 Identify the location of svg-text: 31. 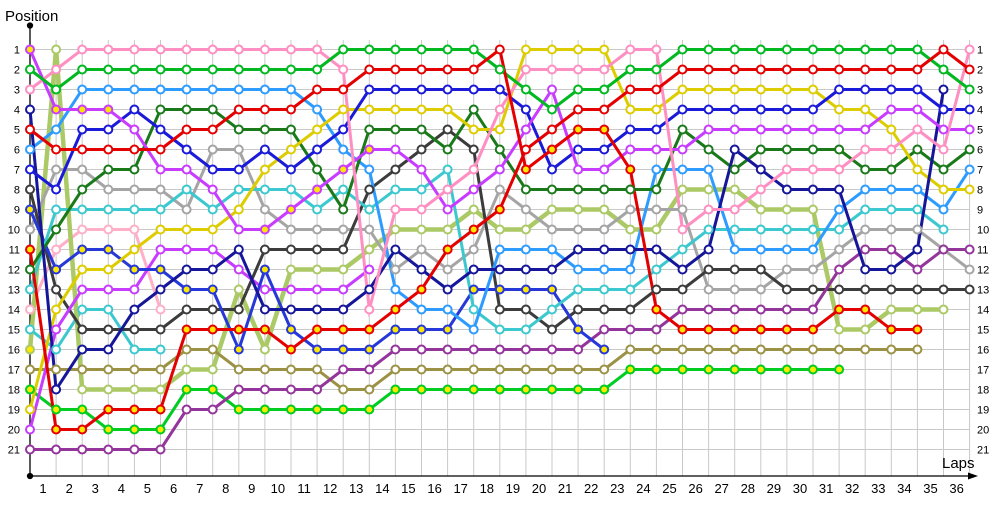
(826, 488).